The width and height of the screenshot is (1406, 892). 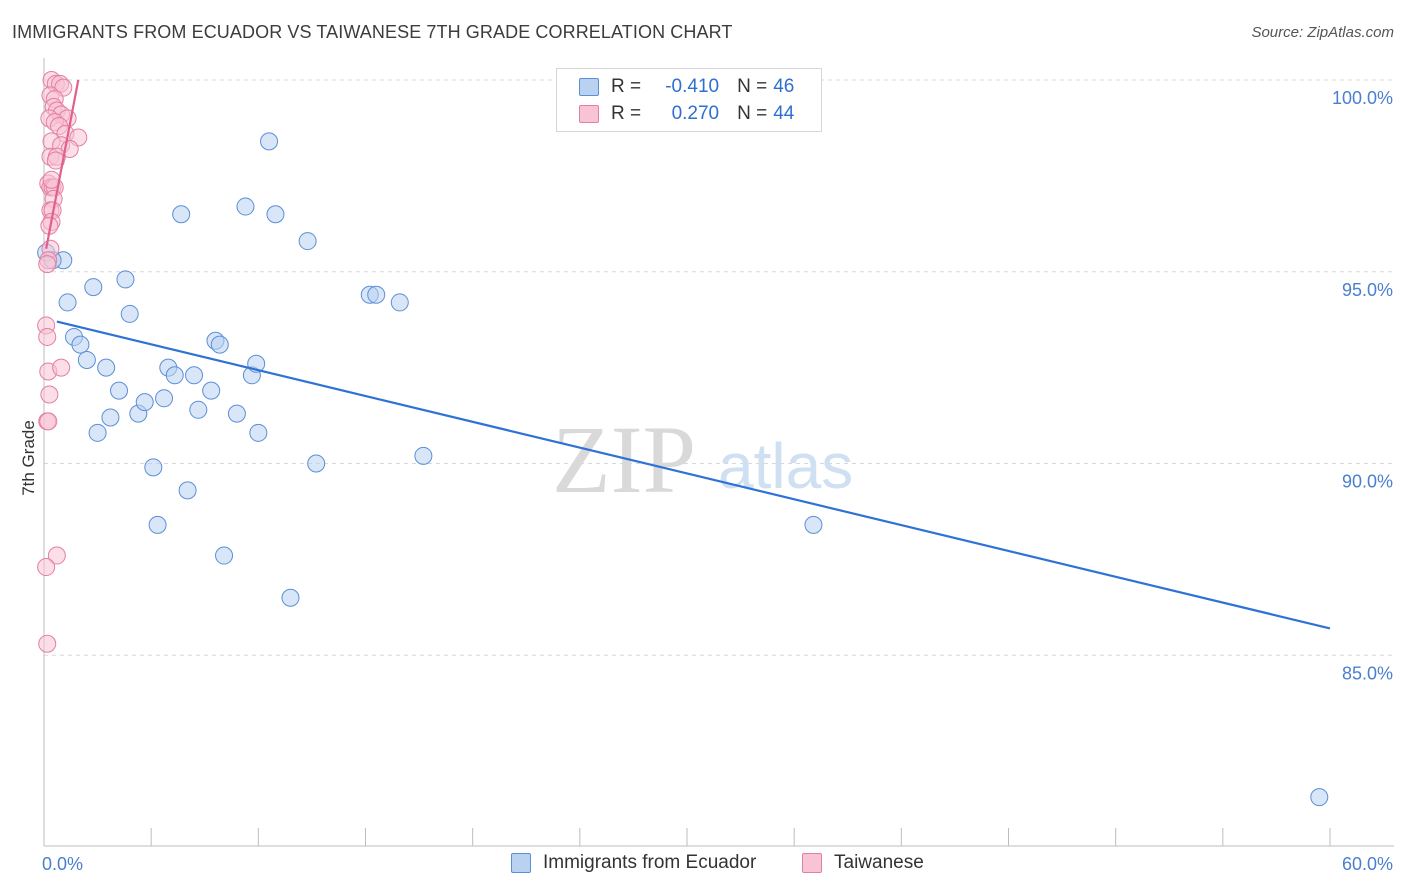 What do you see at coordinates (1367, 482) in the screenshot?
I see `y-tick-label: 90.0%` at bounding box center [1367, 482].